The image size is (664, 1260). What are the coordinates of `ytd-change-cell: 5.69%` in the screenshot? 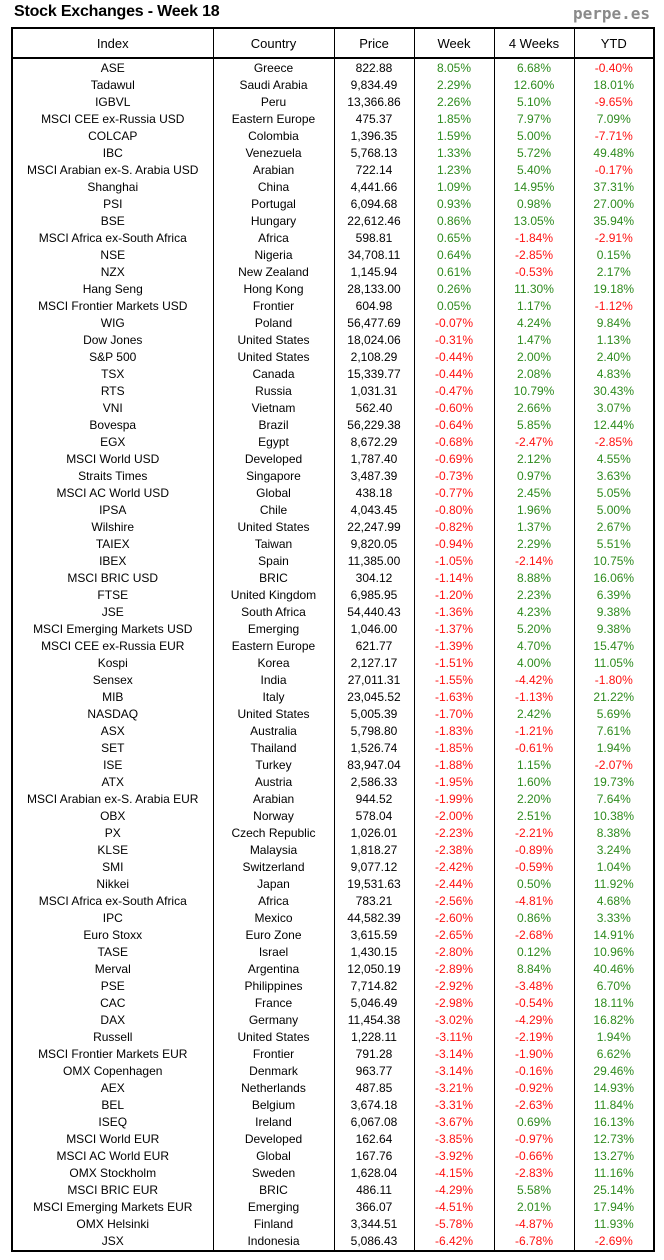 It's located at (614, 714).